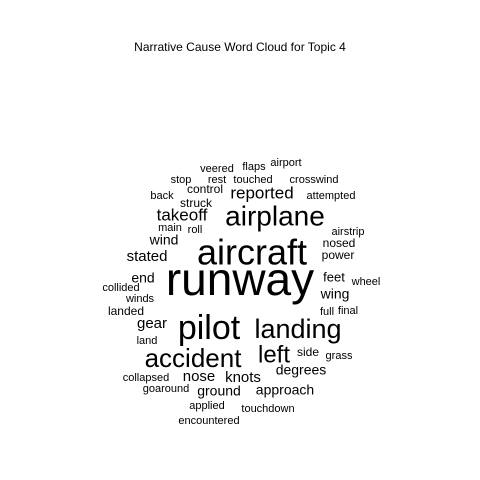 The image size is (480, 480). What do you see at coordinates (147, 256) in the screenshot?
I see `word-stated: stated` at bounding box center [147, 256].